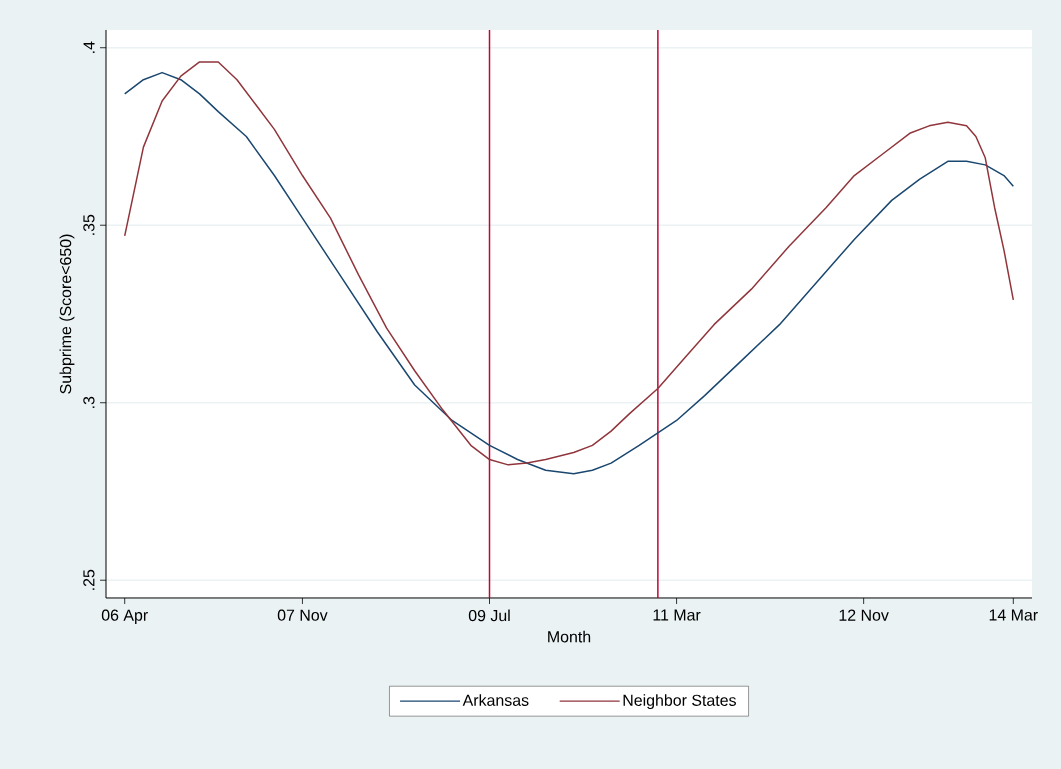  Describe the element at coordinates (569, 636) in the screenshot. I see `x-axis-title: Month` at that location.